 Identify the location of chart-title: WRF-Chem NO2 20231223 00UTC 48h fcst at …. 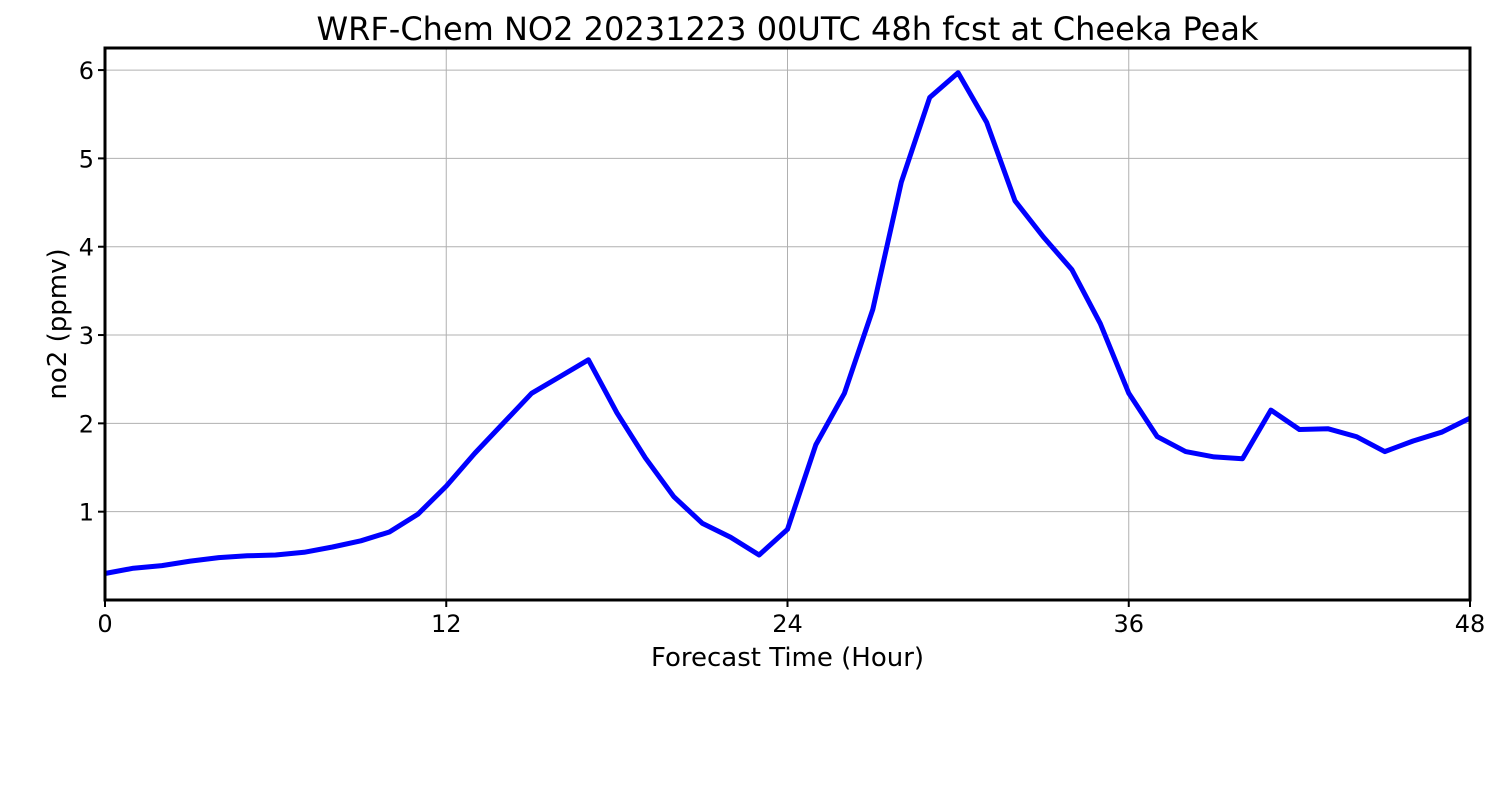
(788, 29).